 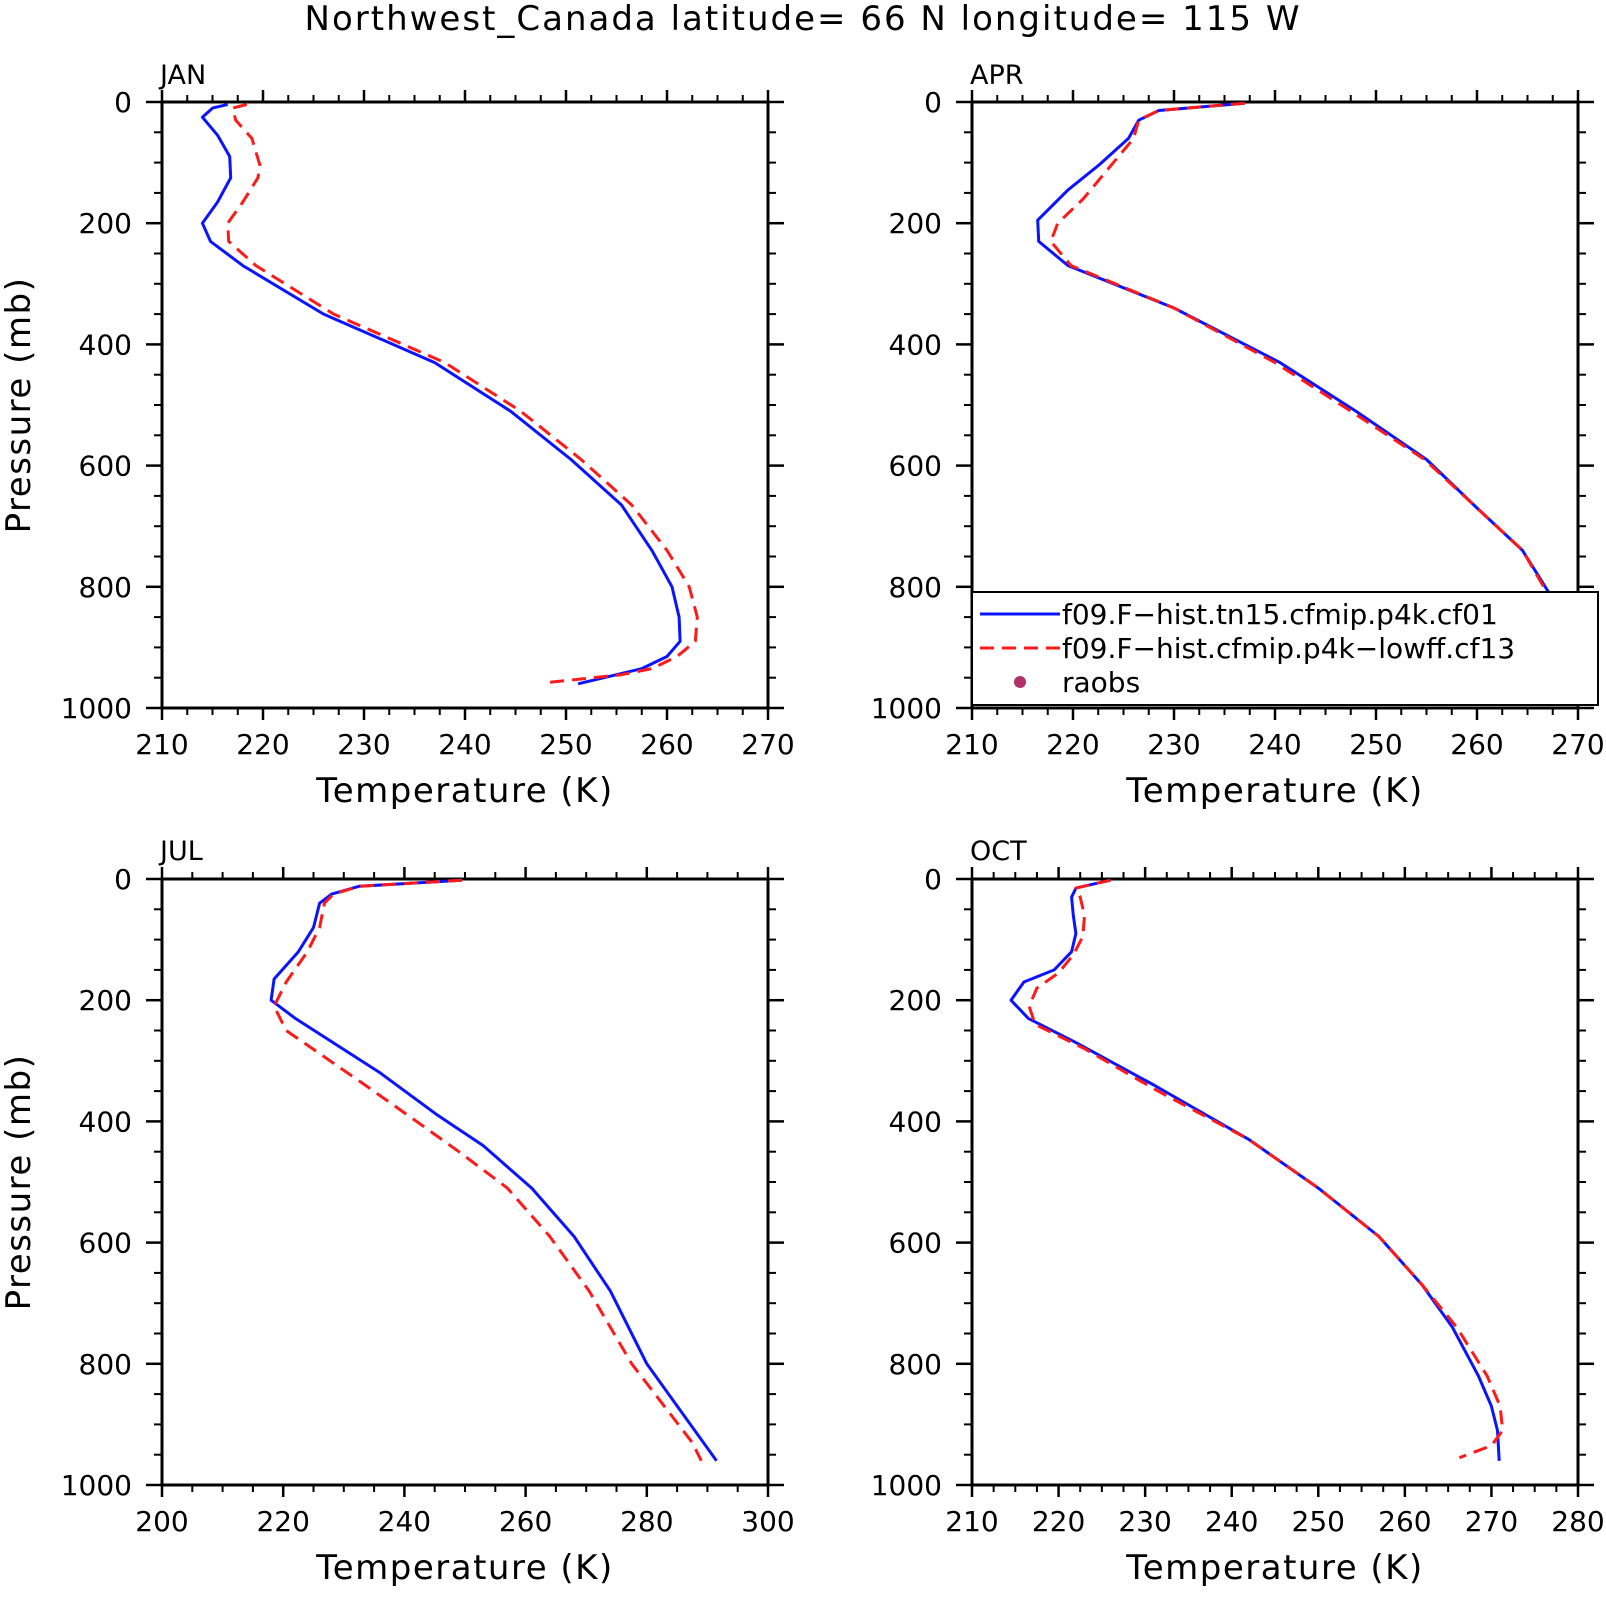 I want to click on panel-label-apr: APR, so click(x=997, y=75).